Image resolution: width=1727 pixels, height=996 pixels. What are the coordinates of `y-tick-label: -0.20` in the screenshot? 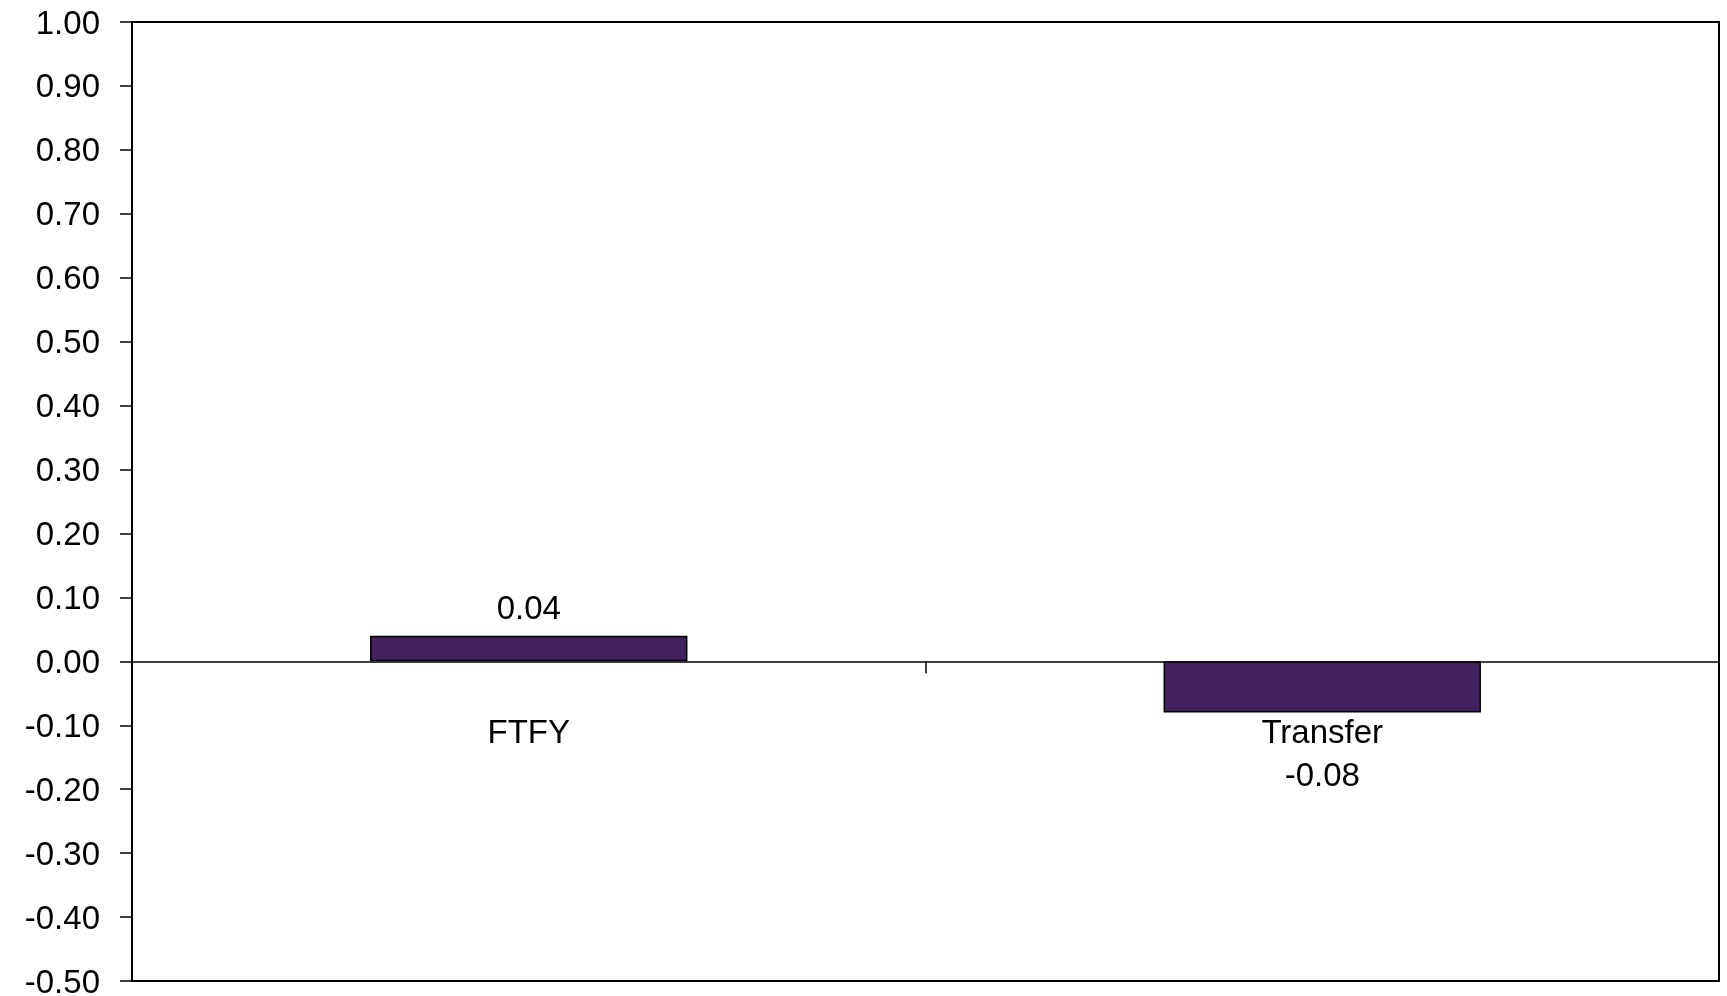 It's located at (62, 789).